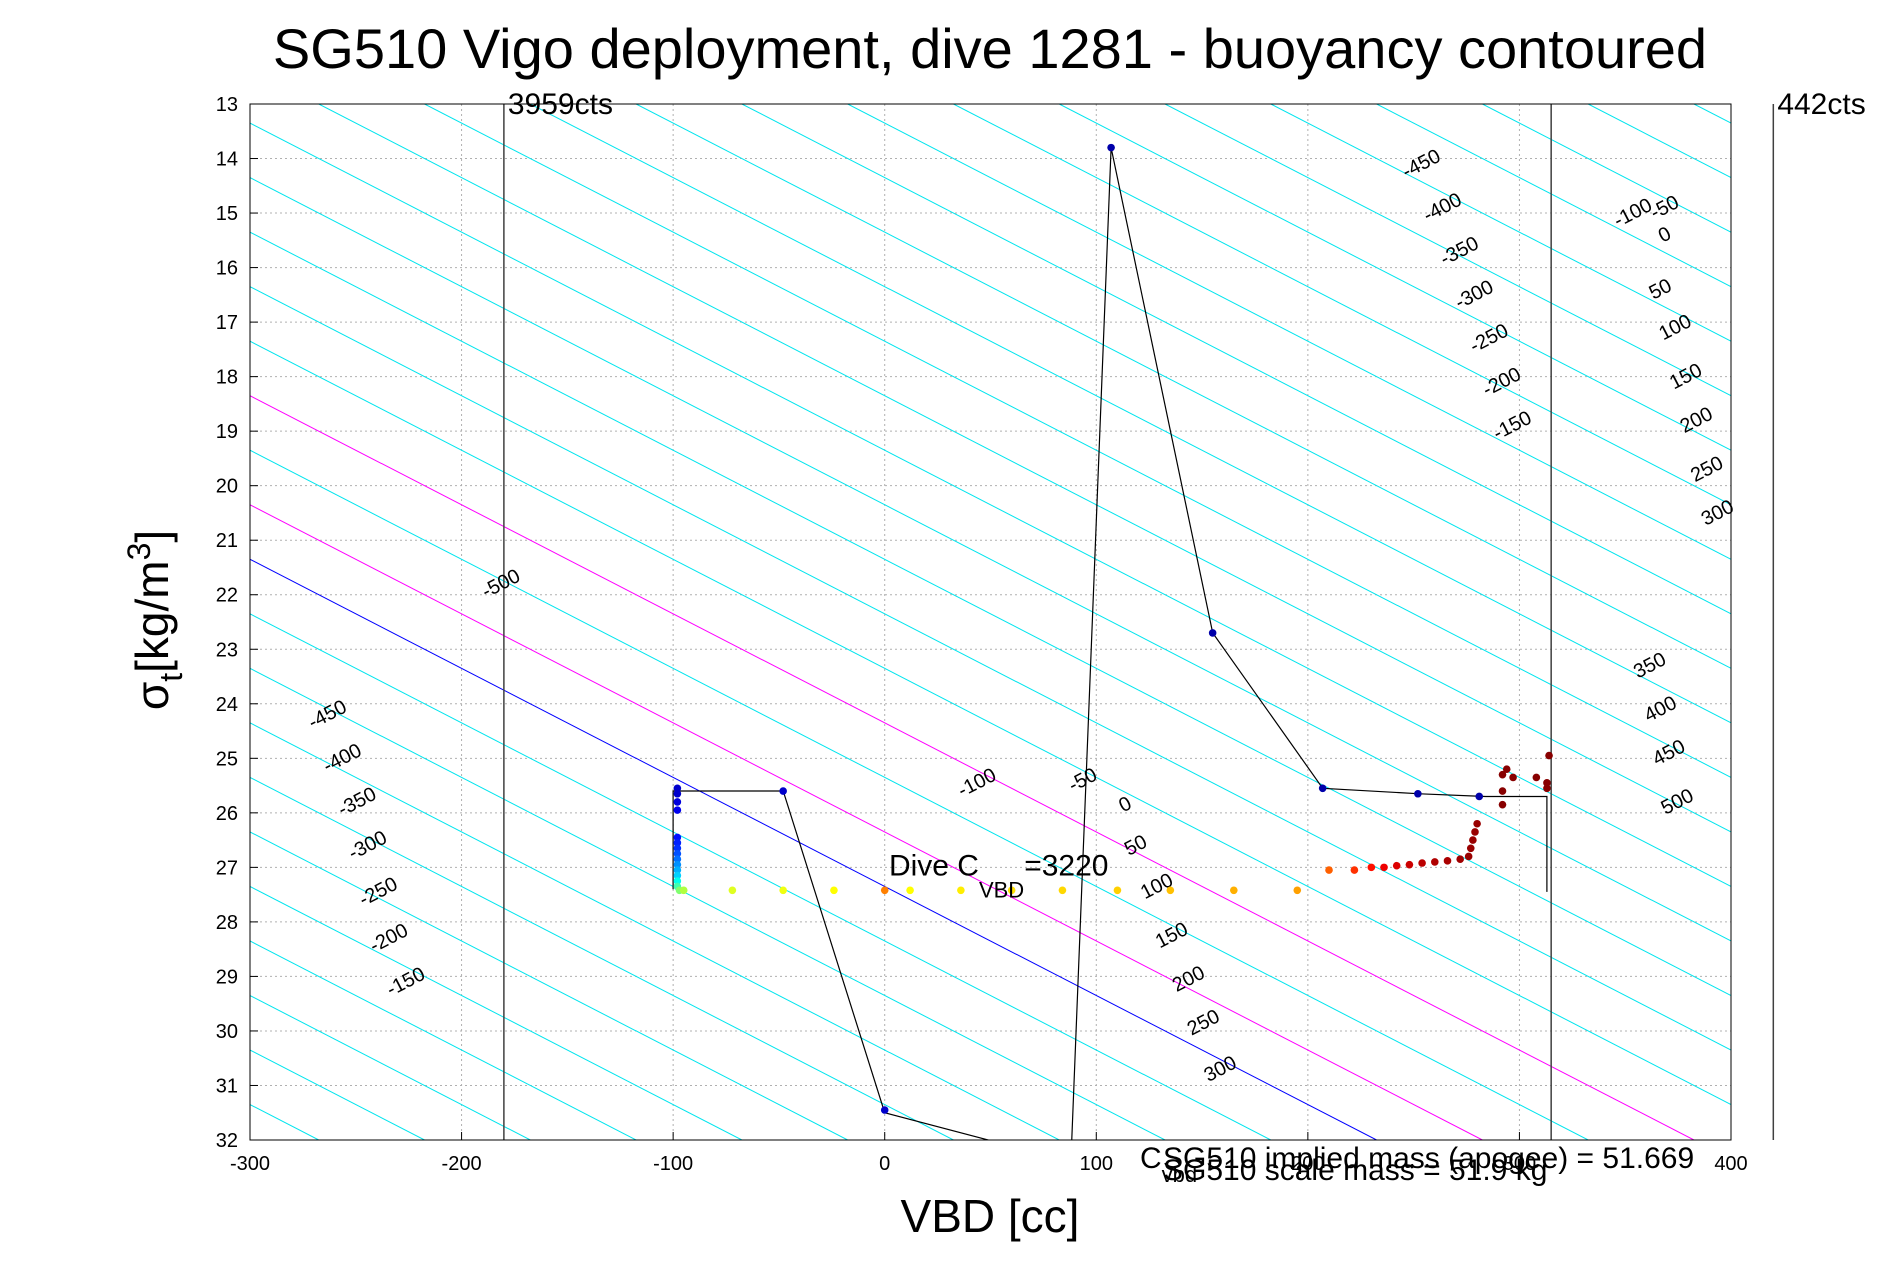 The image size is (1891, 1262). I want to click on contour--300, so click(496, 1012).